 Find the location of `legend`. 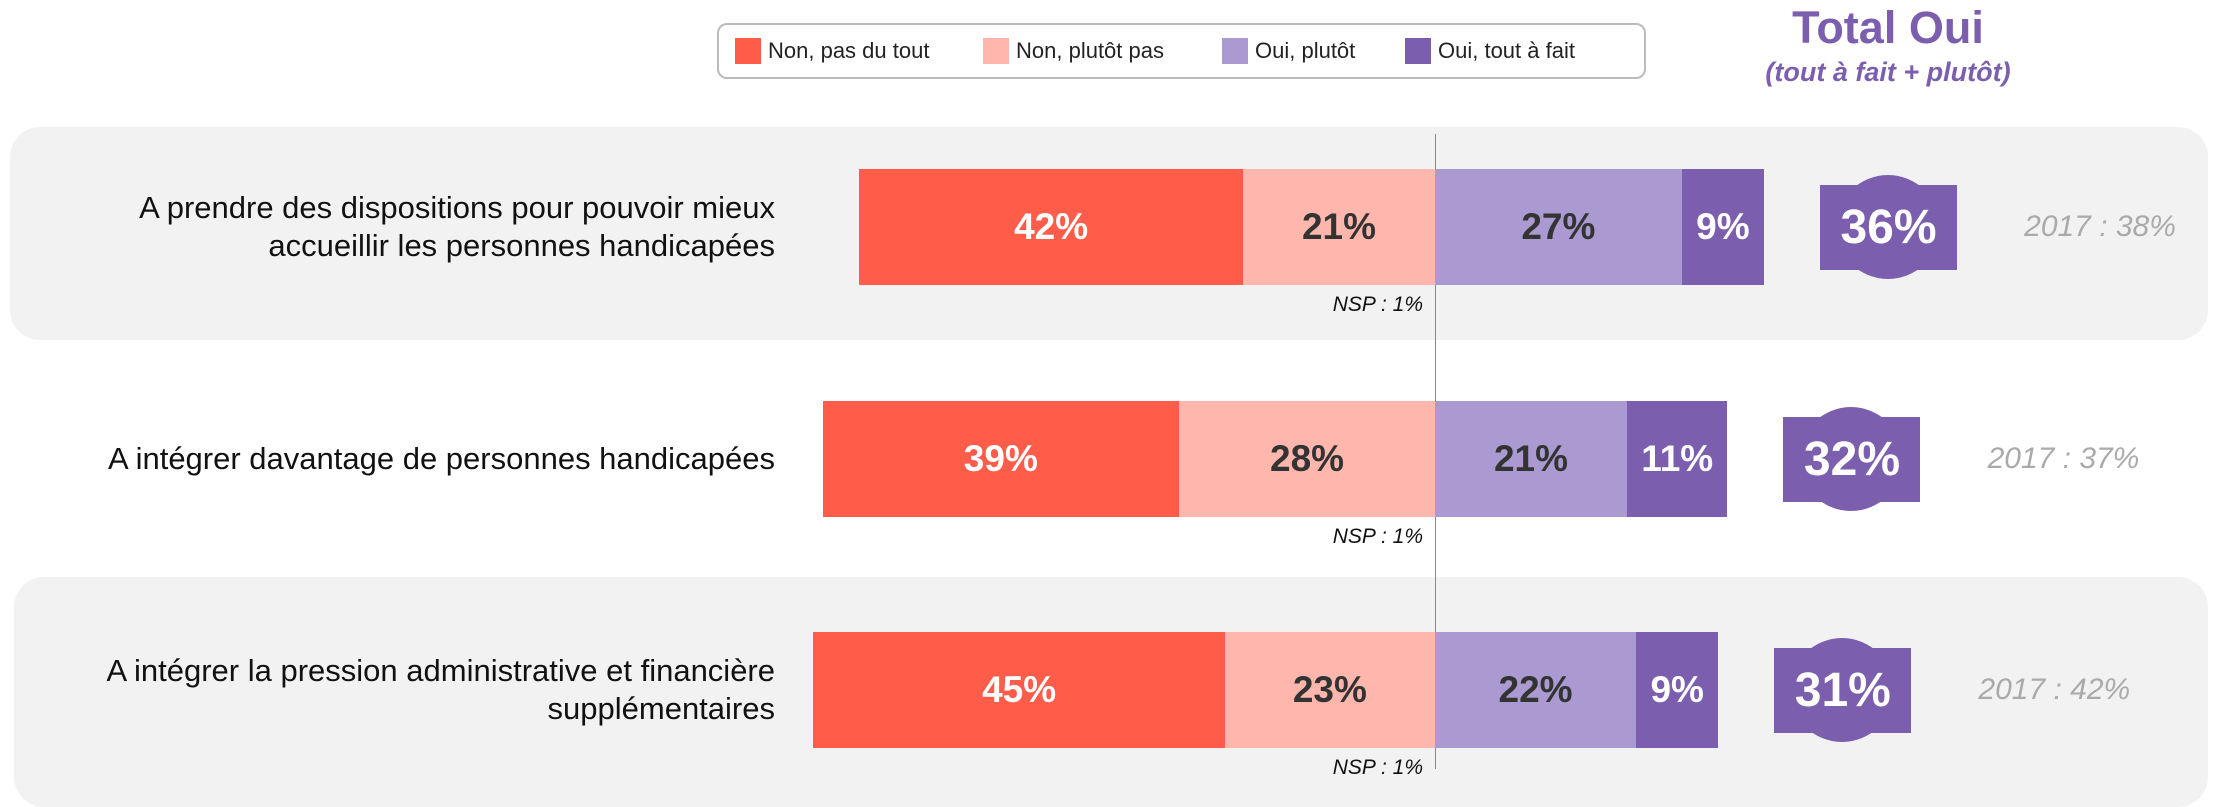

legend is located at coordinates (1181, 51).